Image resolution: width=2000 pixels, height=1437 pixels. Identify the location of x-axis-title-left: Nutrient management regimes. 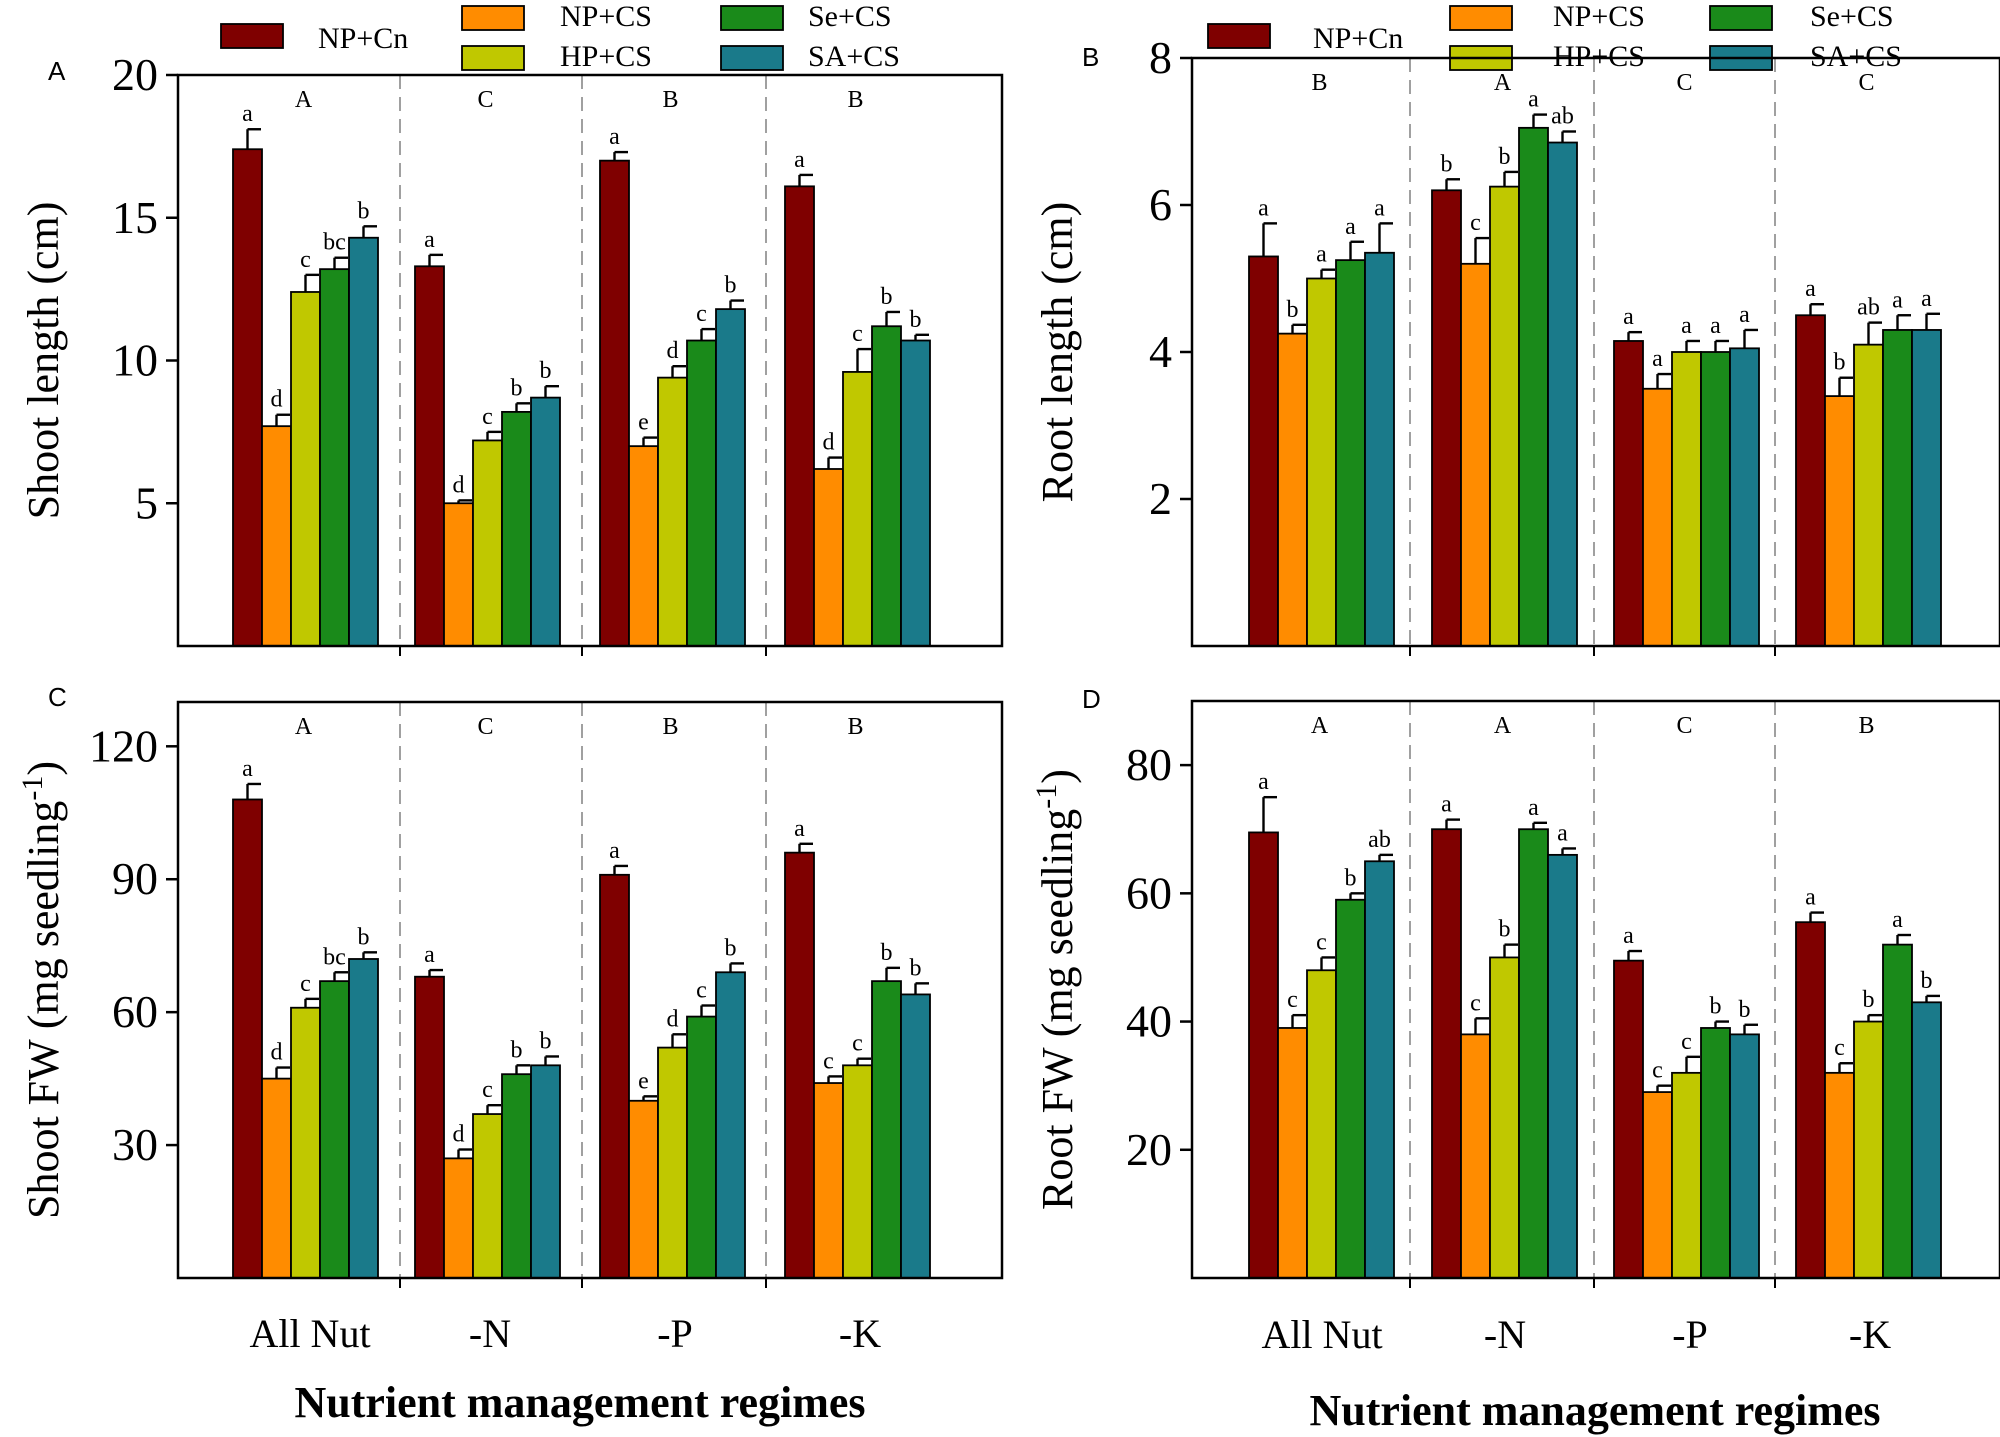
(579, 1402).